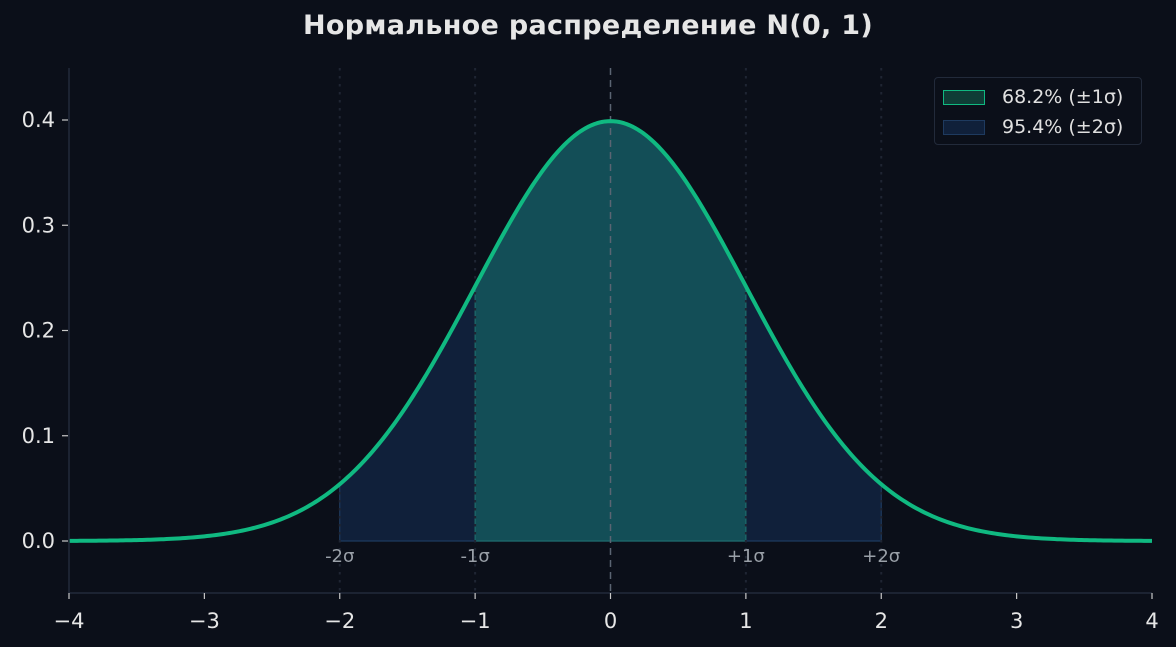  What do you see at coordinates (610, 621) in the screenshot?
I see `x-tick-label: 0` at bounding box center [610, 621].